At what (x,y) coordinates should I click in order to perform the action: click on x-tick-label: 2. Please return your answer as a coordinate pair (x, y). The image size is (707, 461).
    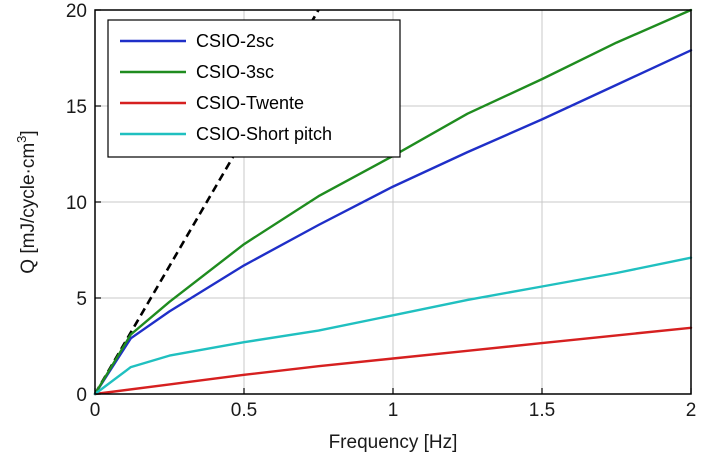
    Looking at the image, I should click on (691, 410).